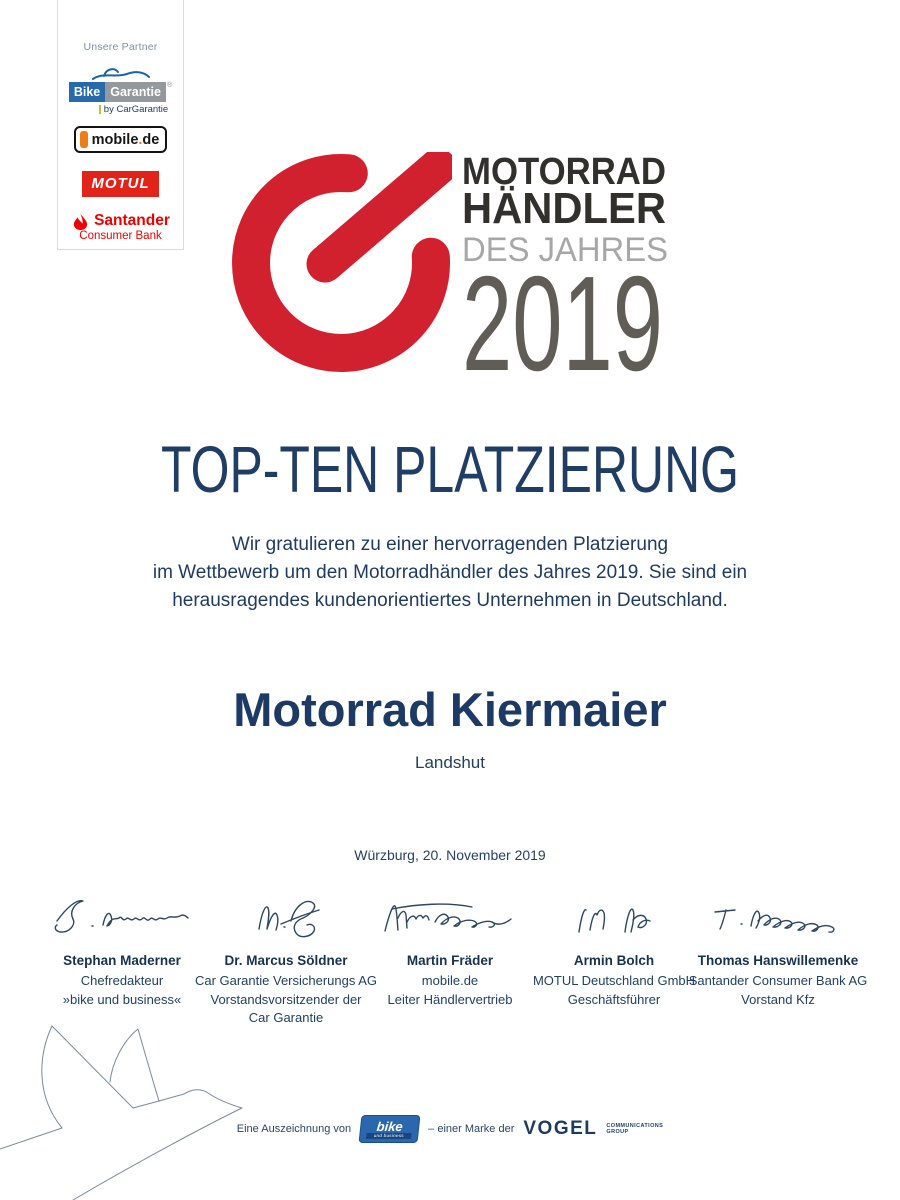 This screenshot has width=900, height=1200. Describe the element at coordinates (450, 762) in the screenshot. I see `recipient-city: Landshut` at that location.